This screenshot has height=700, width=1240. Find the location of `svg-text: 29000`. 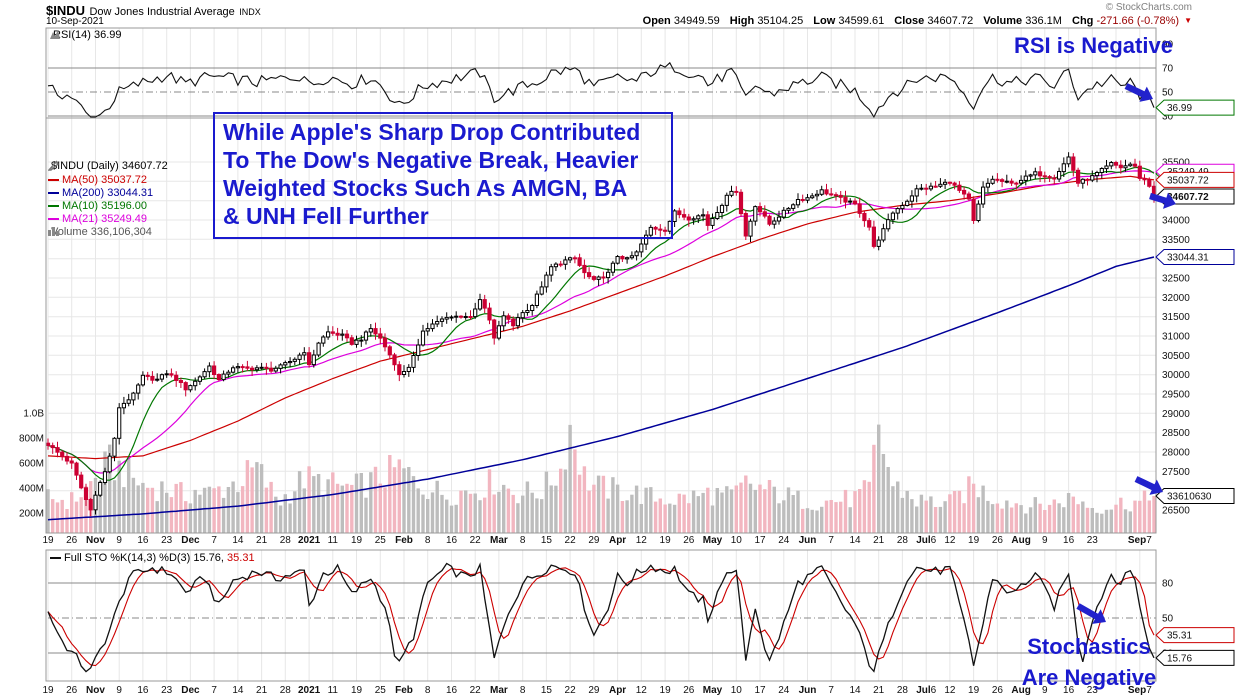

svg-text: 29000 is located at coordinates (1176, 414).